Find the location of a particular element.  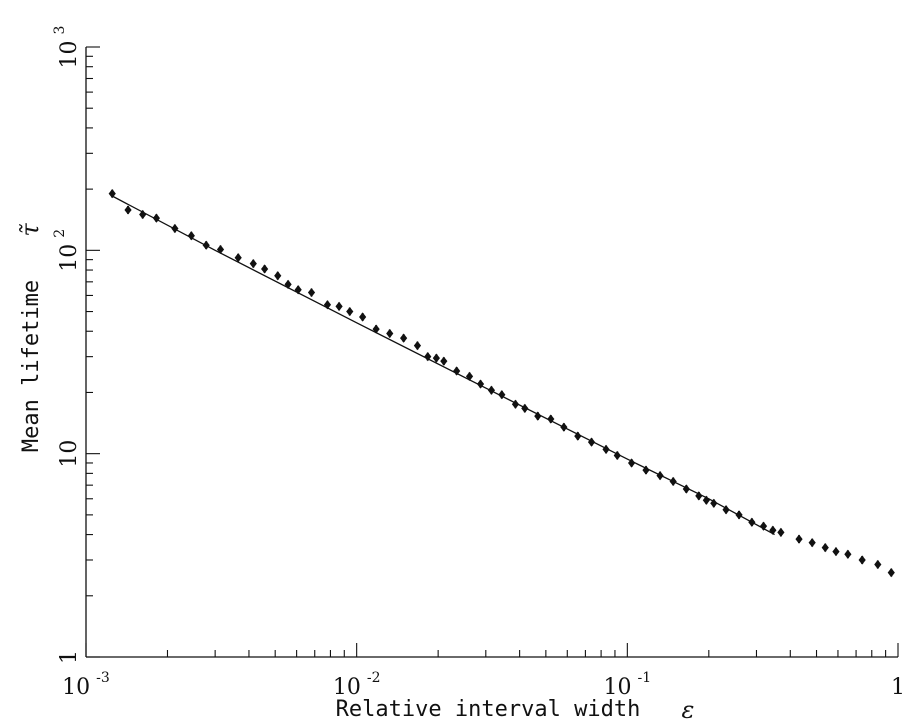

x-tick-label-2: 10 -1 is located at coordinates (628, 685).